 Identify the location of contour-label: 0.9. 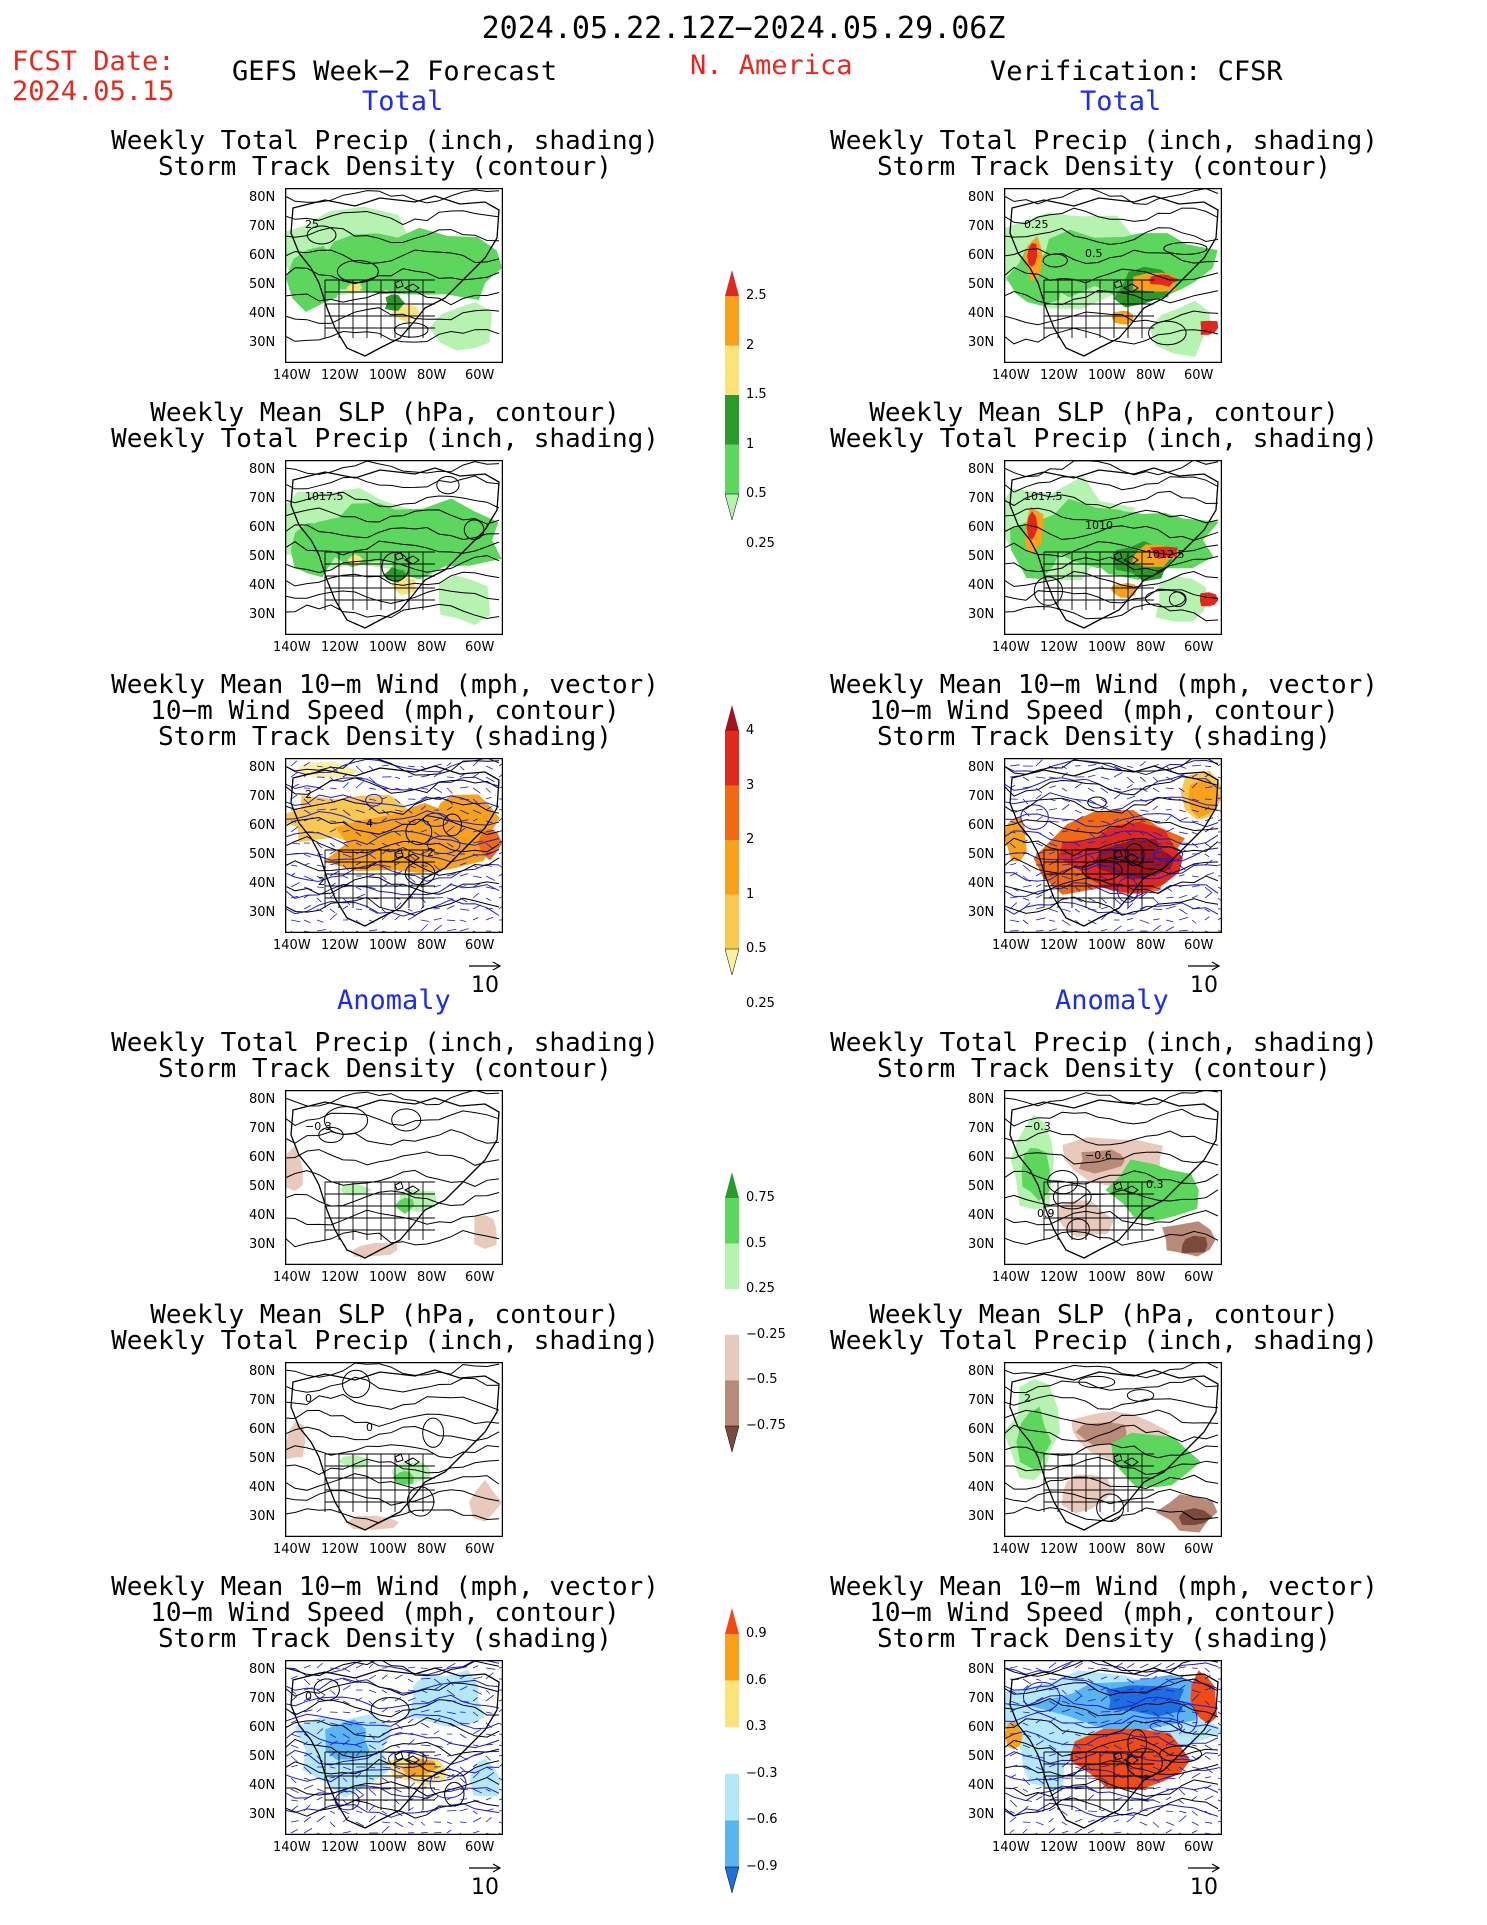
(1046, 1213).